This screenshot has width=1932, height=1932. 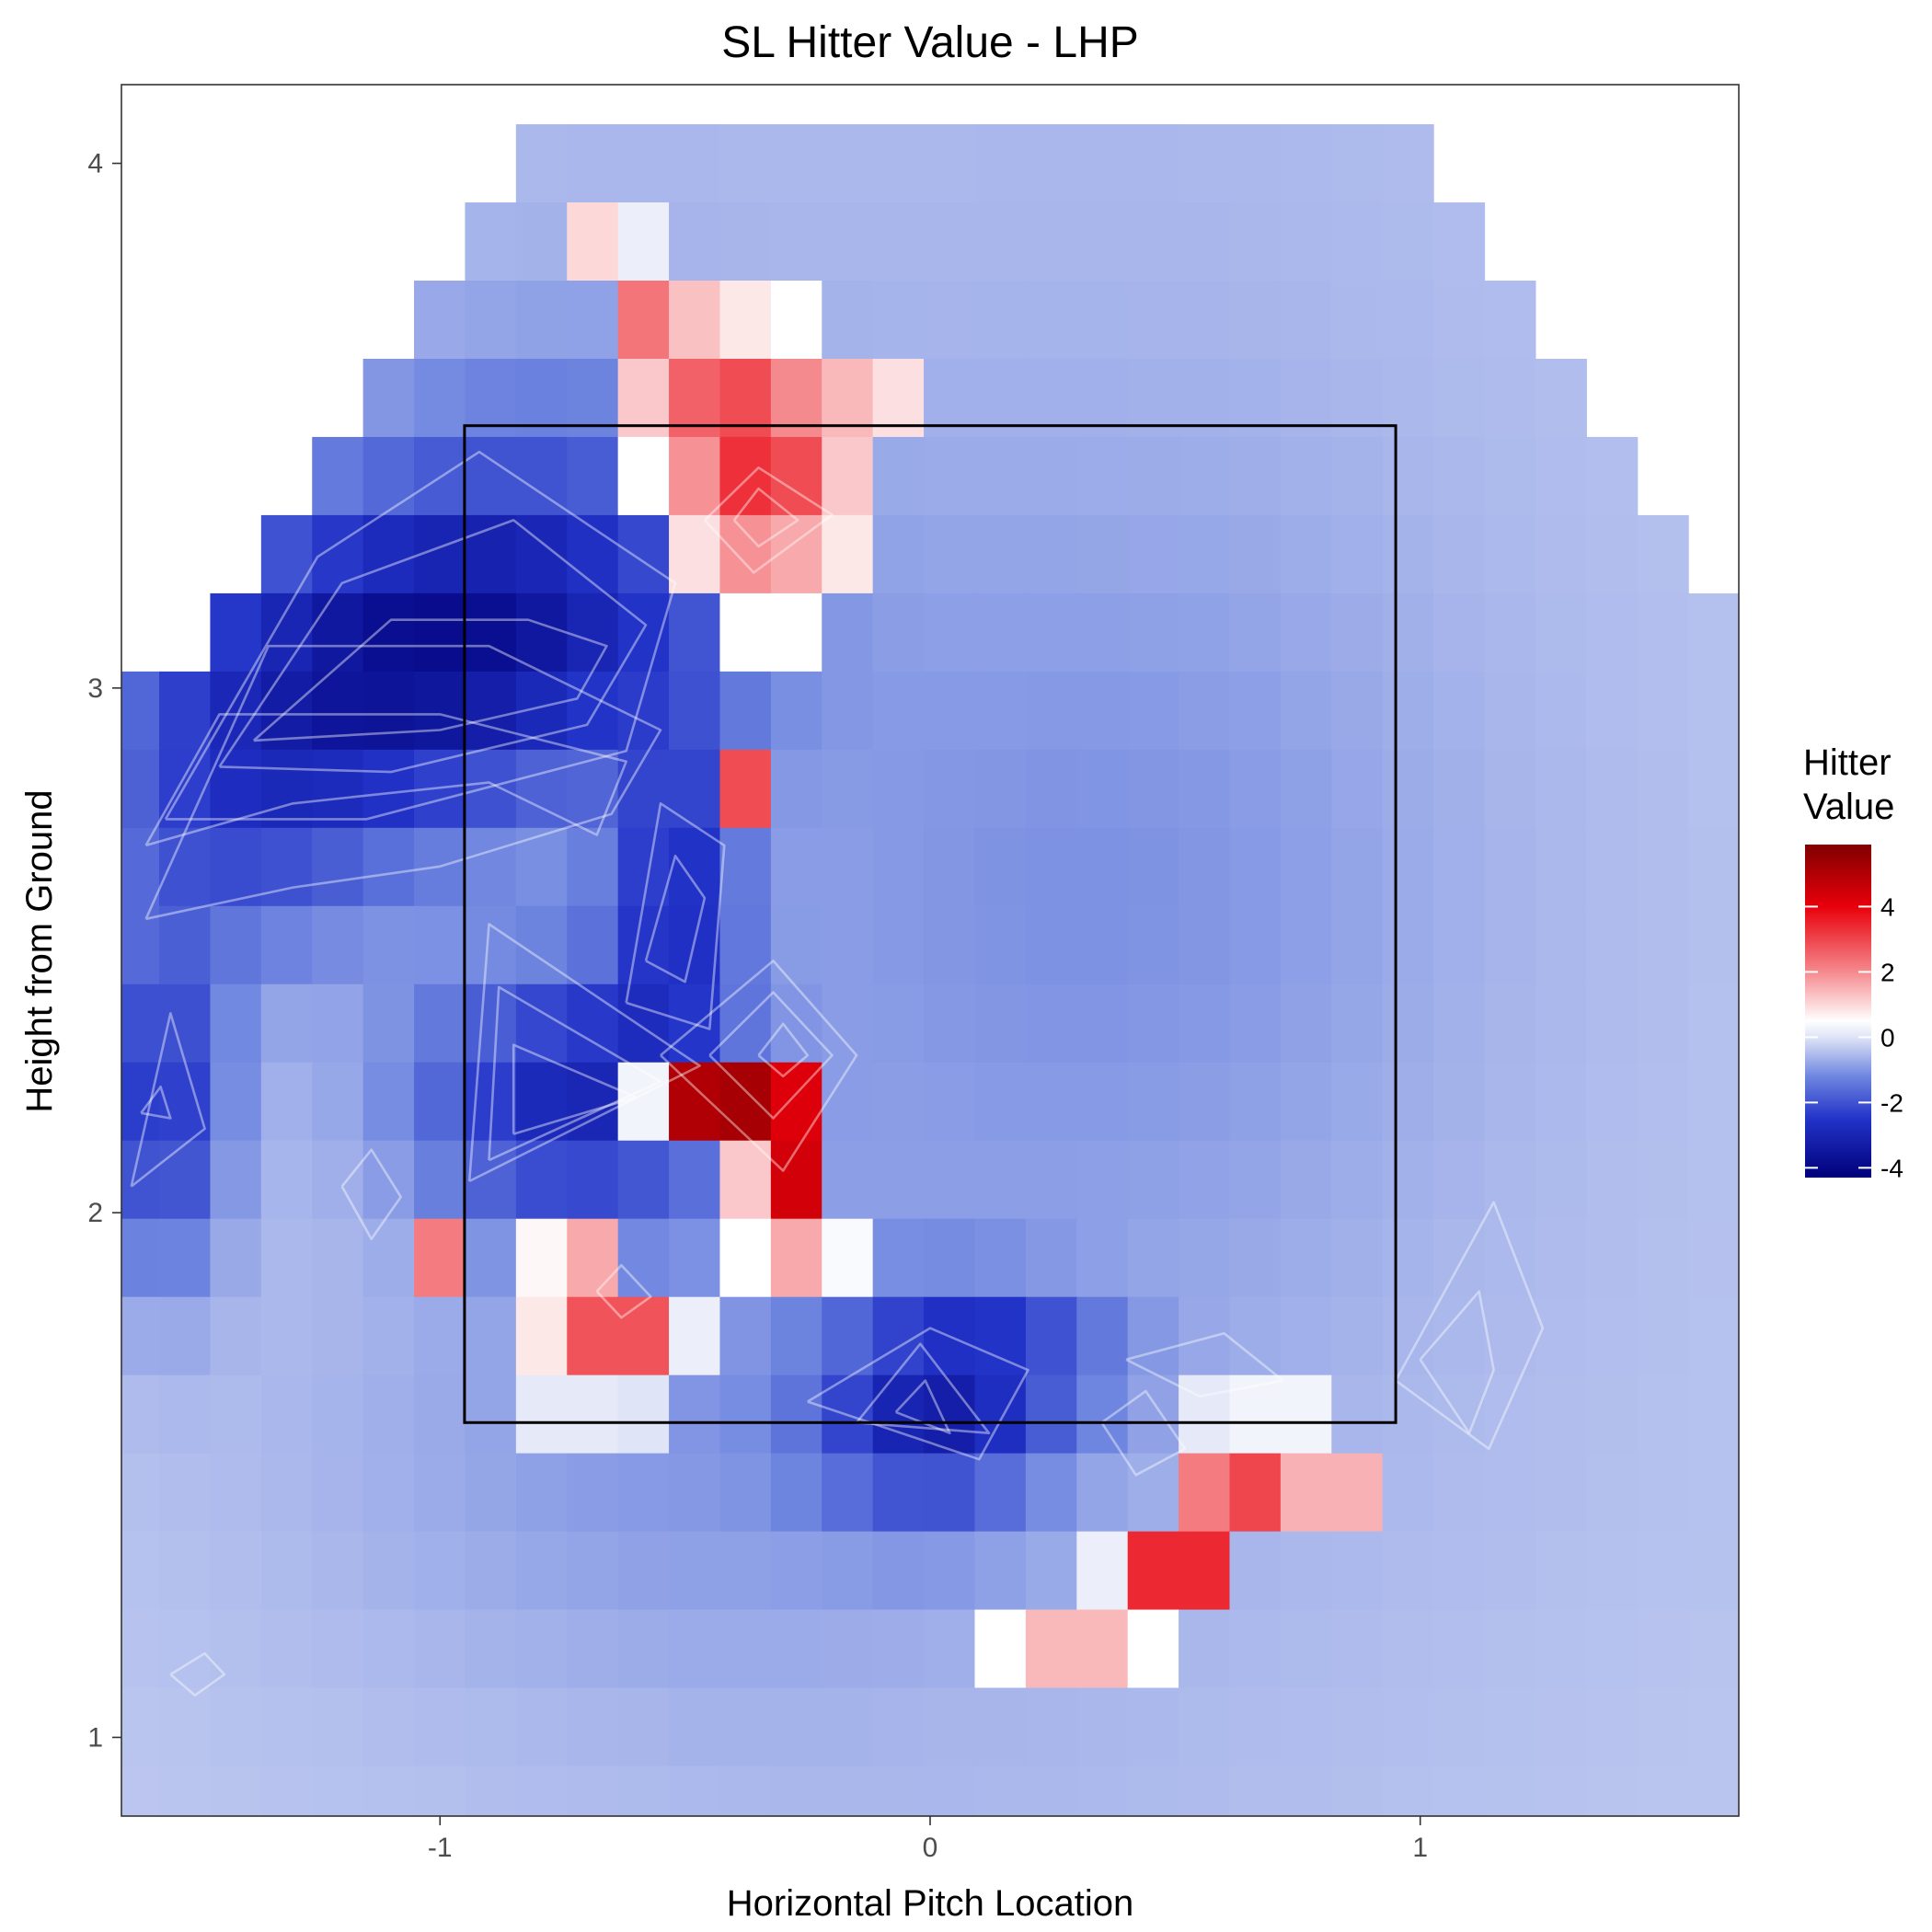 I want to click on y-axis-label: Height from Ground, so click(x=39, y=951).